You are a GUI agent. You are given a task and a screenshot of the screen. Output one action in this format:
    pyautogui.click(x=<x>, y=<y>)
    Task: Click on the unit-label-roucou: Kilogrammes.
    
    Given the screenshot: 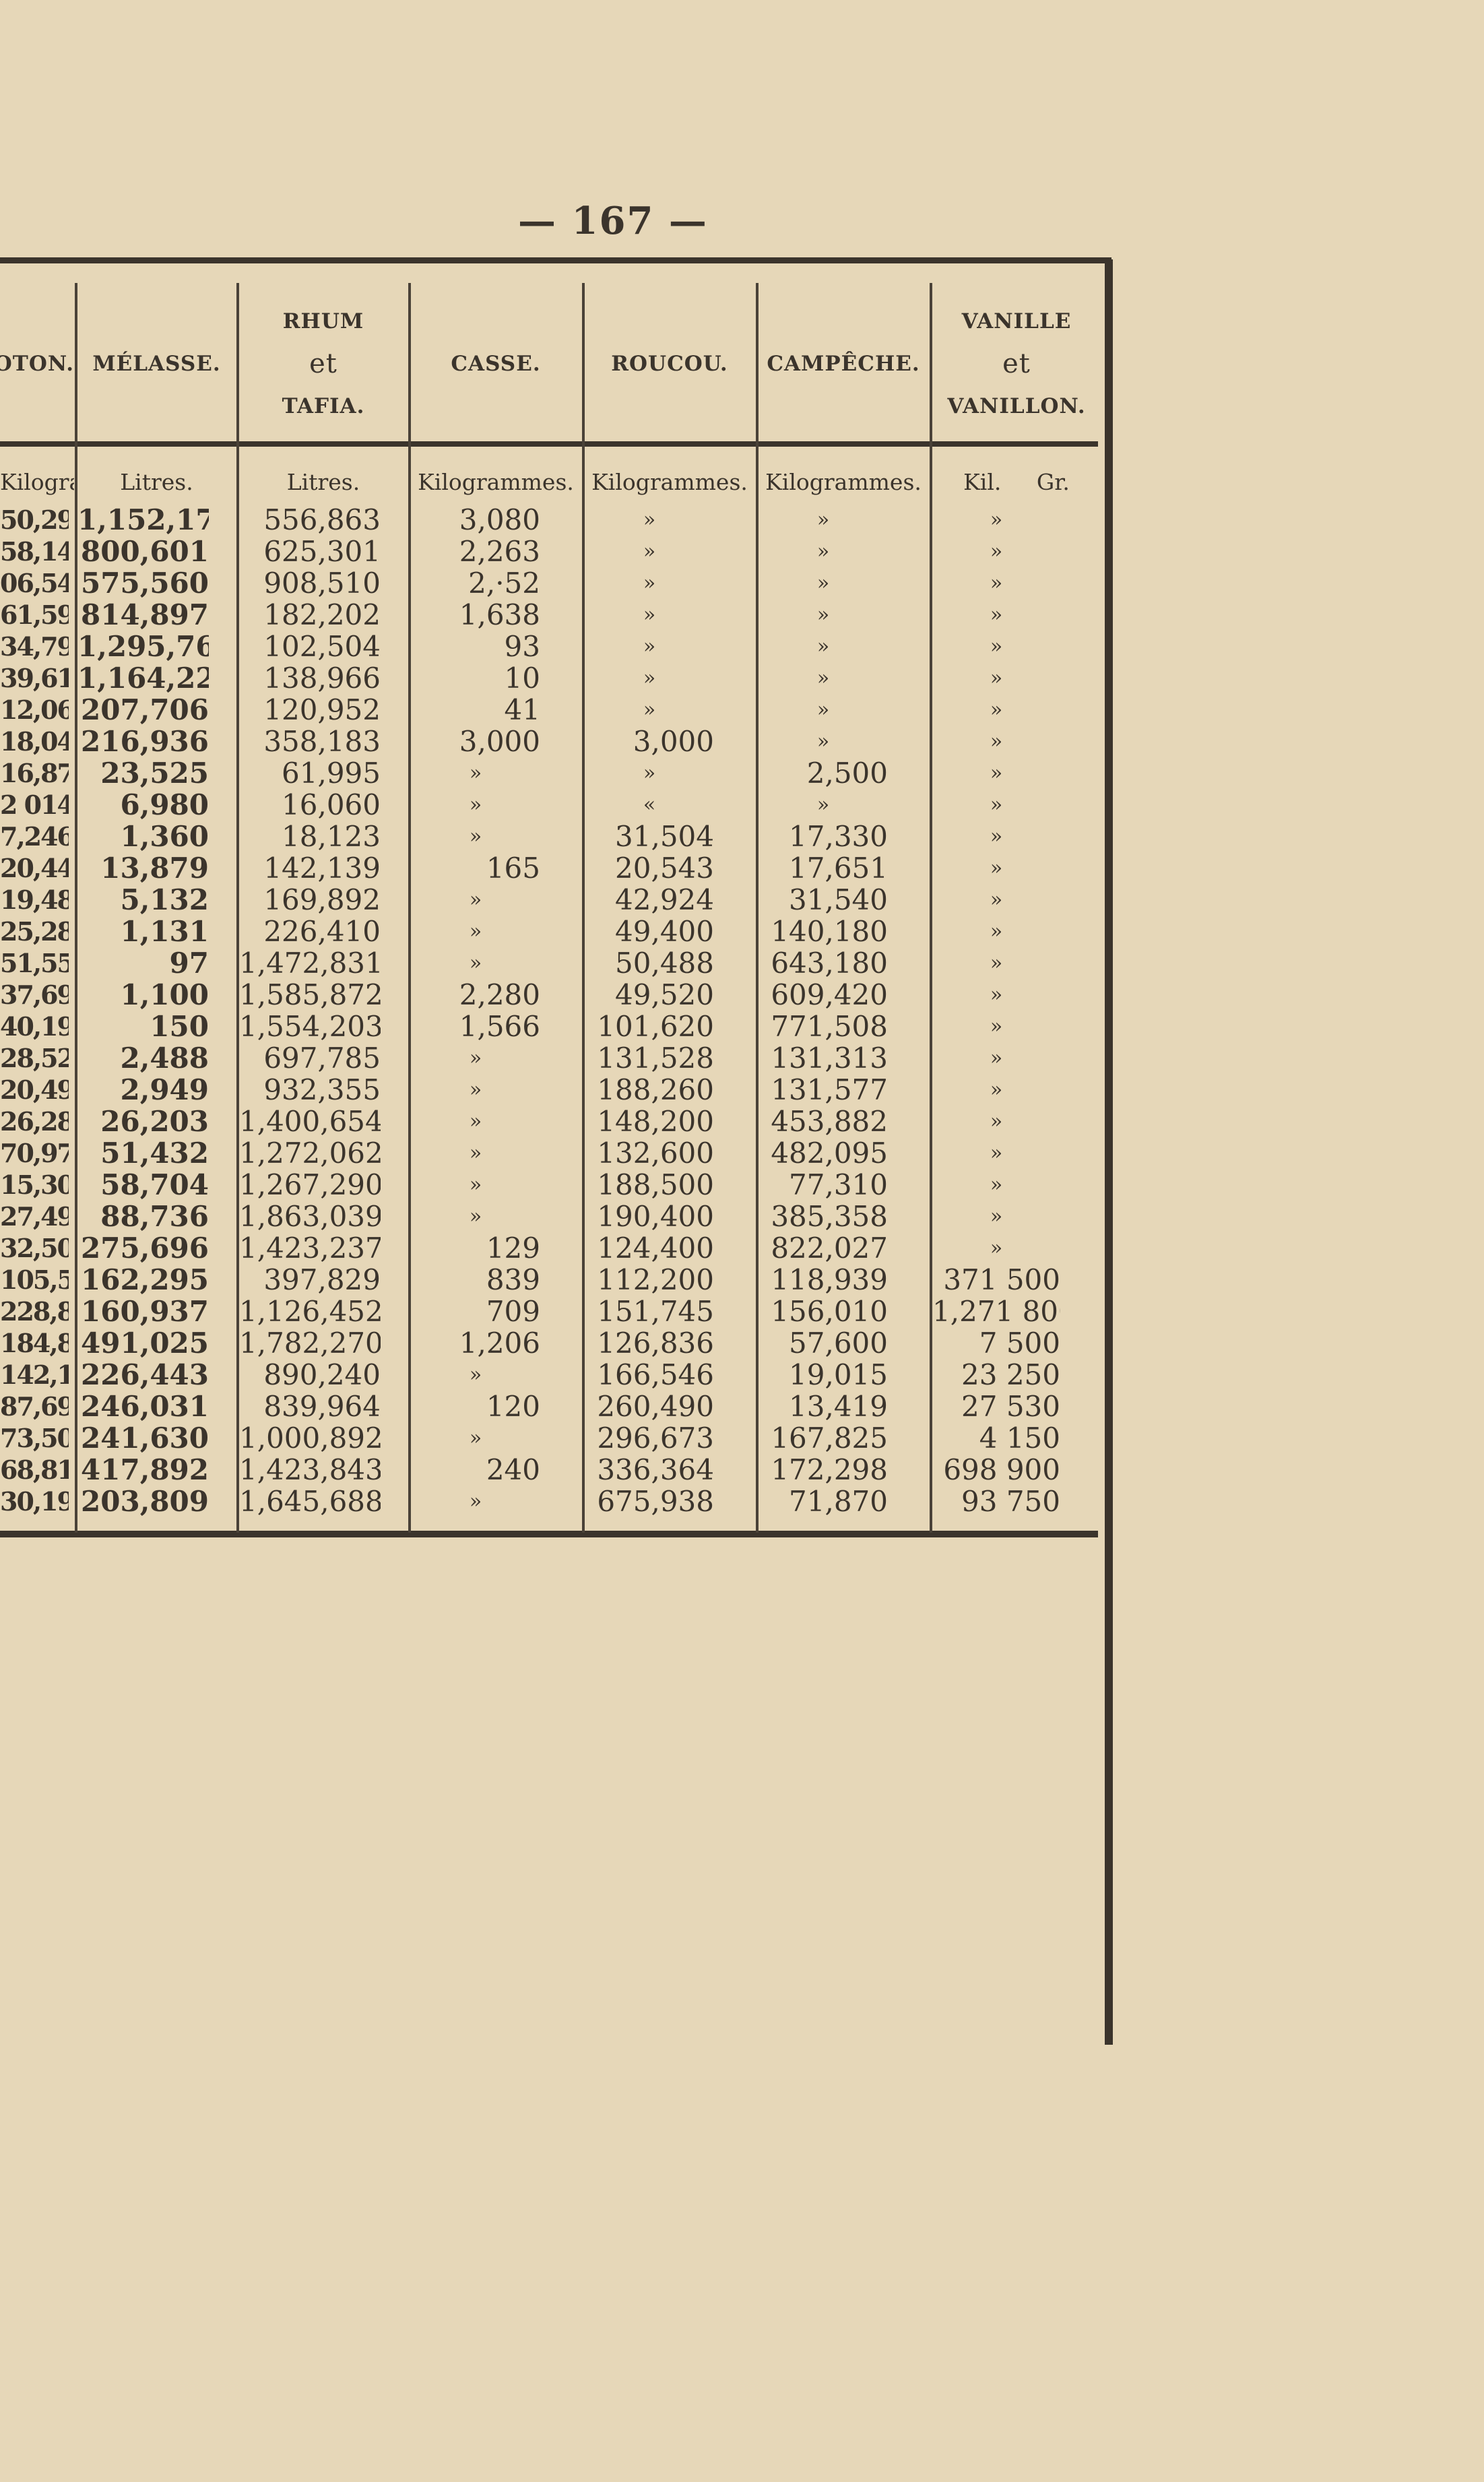 What is the action you would take?
    pyautogui.click(x=669, y=482)
    